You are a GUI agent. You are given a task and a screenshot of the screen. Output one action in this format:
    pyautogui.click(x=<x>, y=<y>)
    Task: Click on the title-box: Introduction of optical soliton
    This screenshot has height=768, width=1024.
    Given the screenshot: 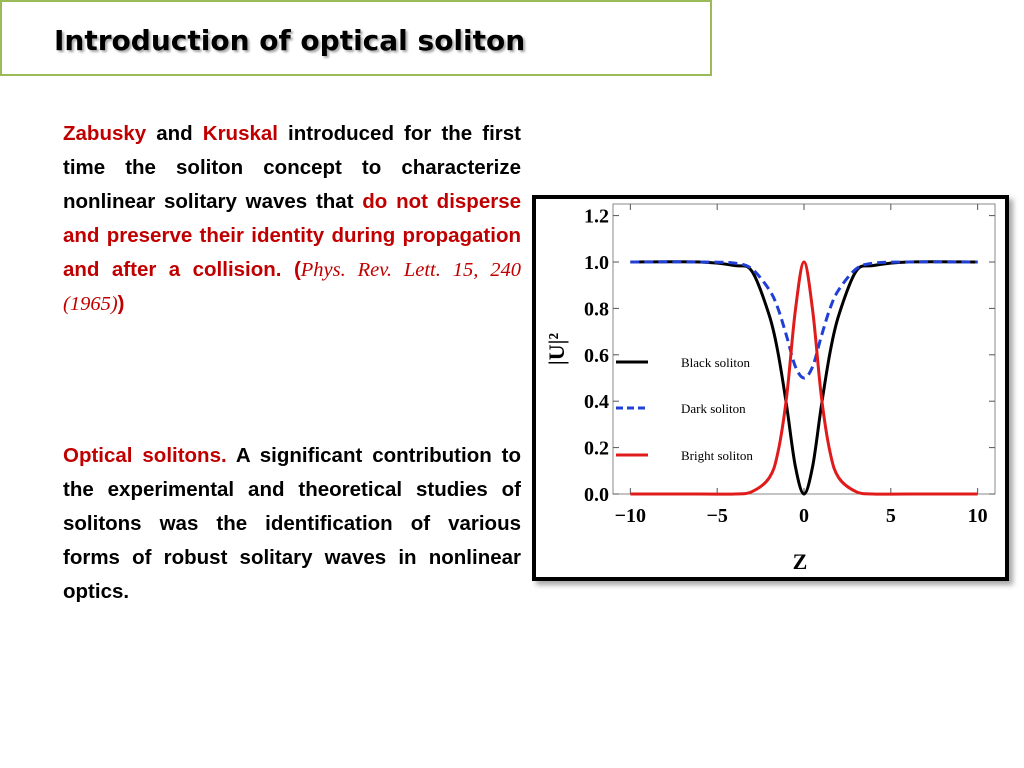 What is the action you would take?
    pyautogui.click(x=356, y=38)
    